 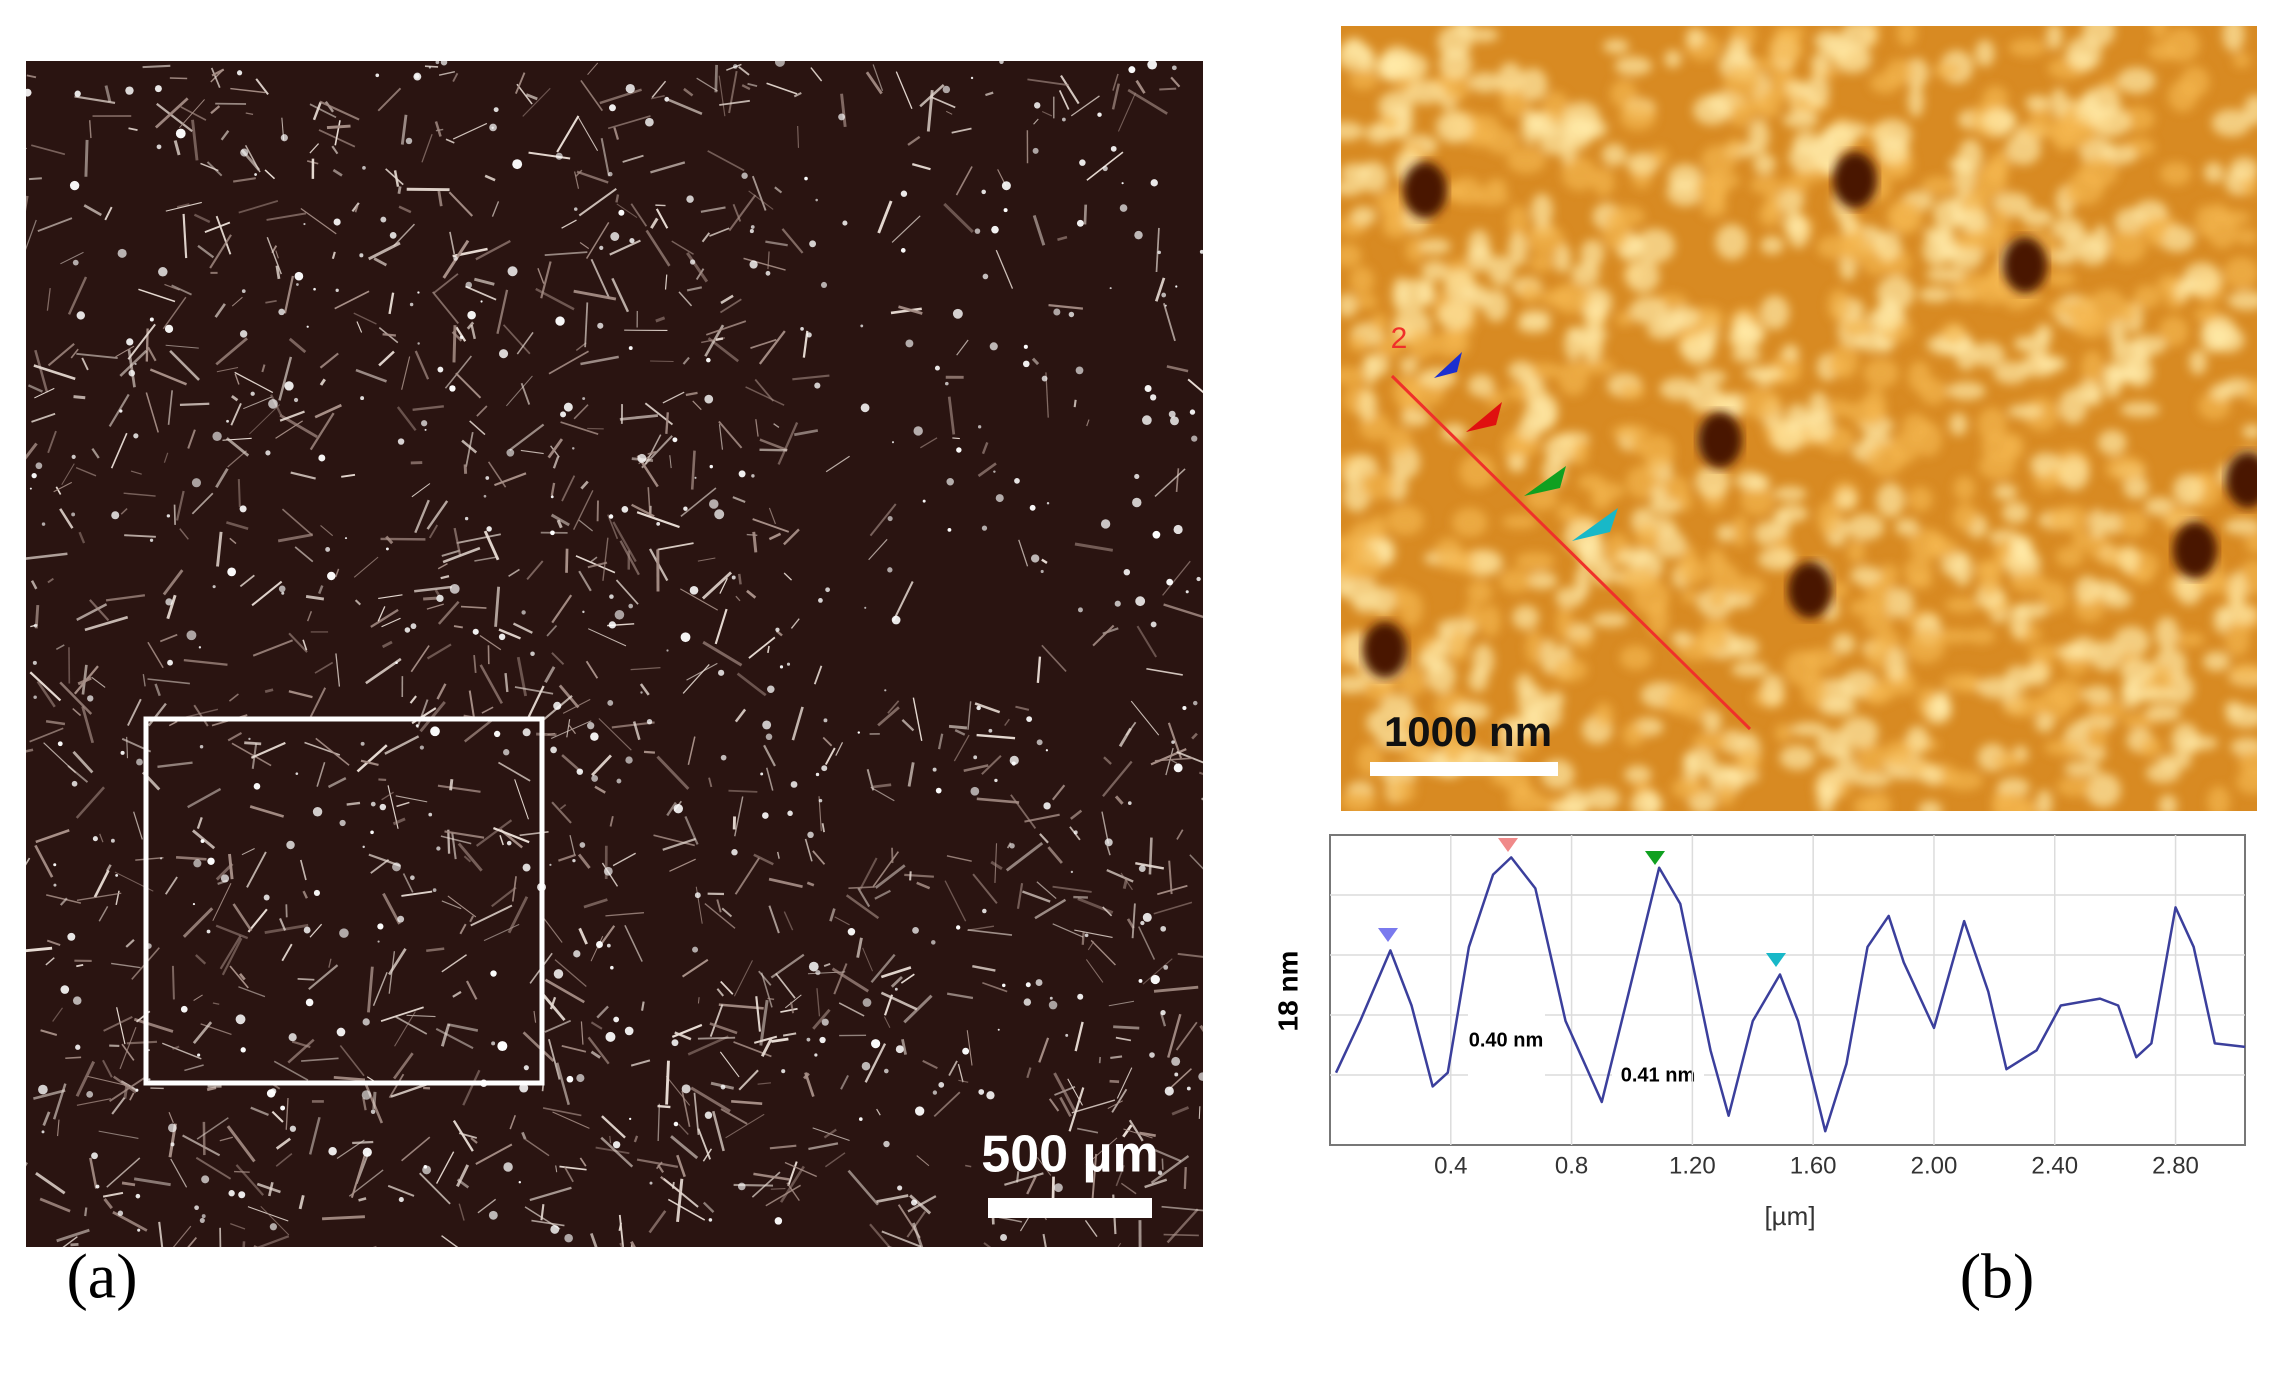 I want to click on pit, so click(x=1425, y=190).